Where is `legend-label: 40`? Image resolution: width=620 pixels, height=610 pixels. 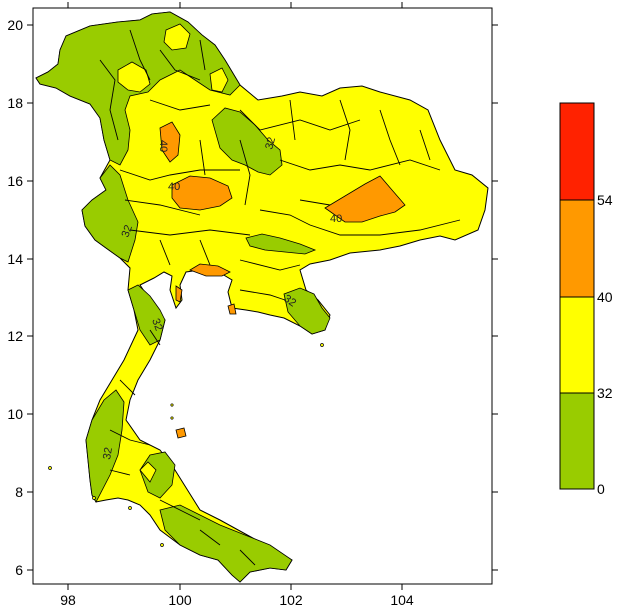
legend-label: 40 is located at coordinates (605, 297).